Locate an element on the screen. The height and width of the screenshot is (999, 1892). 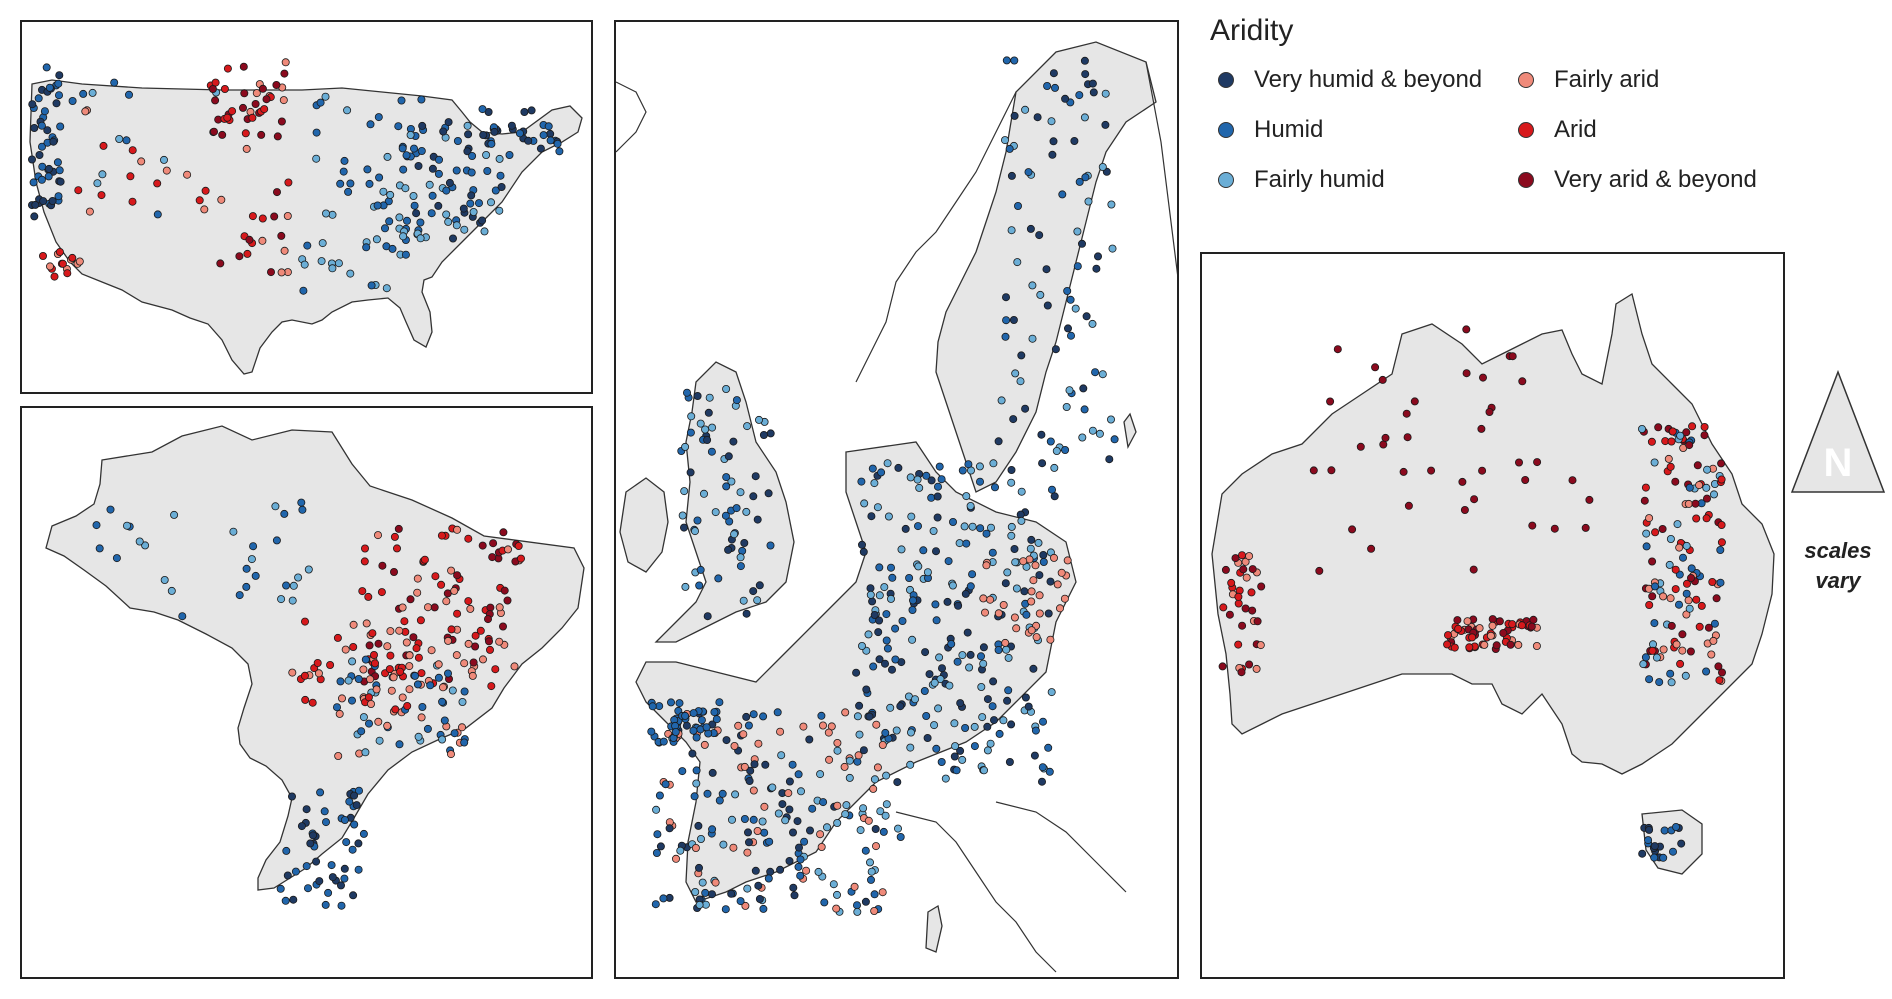
north-arrow-icon: N is located at coordinates (1838, 435).